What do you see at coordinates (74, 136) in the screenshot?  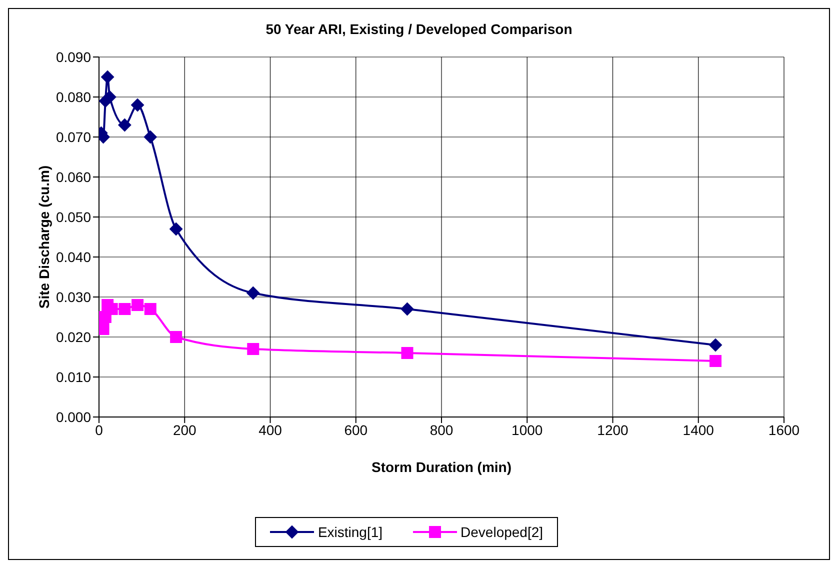 I see `y-tick-label: 0.070` at bounding box center [74, 136].